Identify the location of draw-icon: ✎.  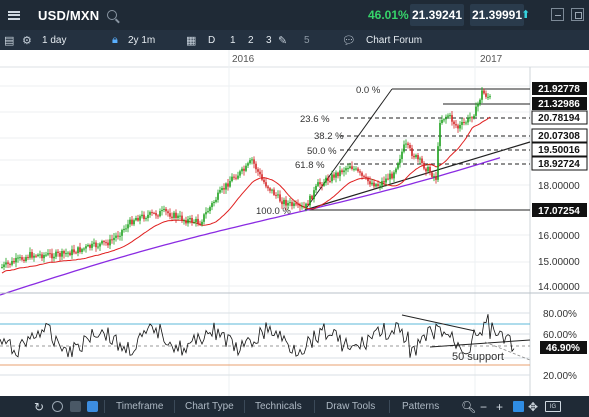
(283, 40).